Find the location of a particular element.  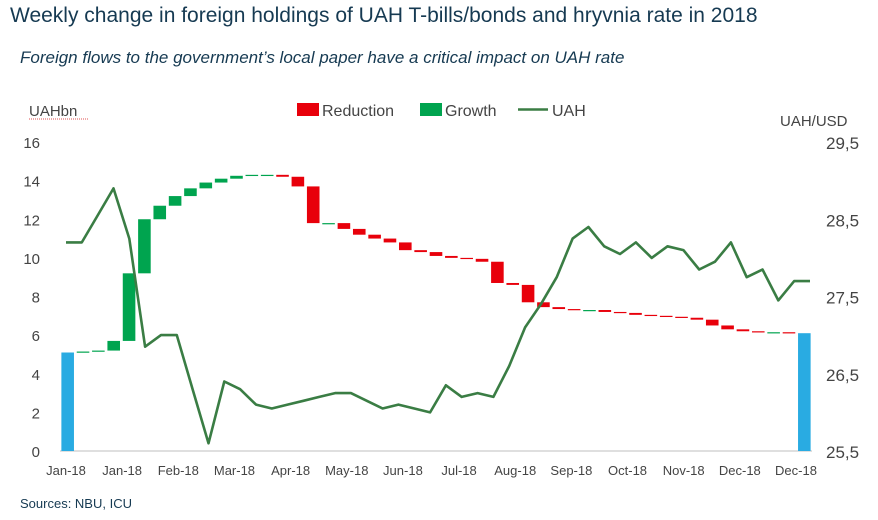

x-tick-label: Jul-18 is located at coordinates (458, 470).